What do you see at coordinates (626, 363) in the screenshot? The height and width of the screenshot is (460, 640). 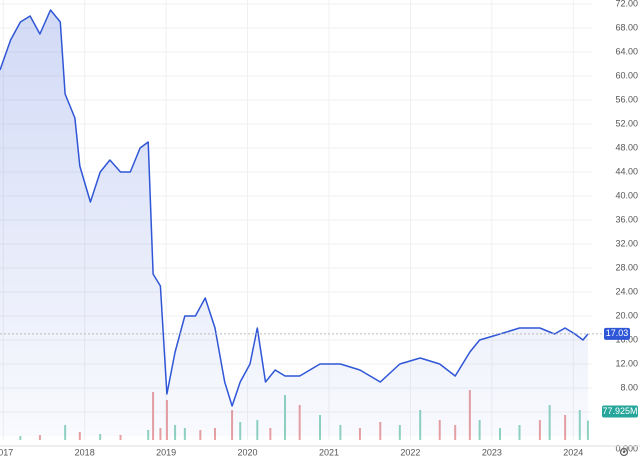 I see `y-tick-label: 12.00` at bounding box center [626, 363].